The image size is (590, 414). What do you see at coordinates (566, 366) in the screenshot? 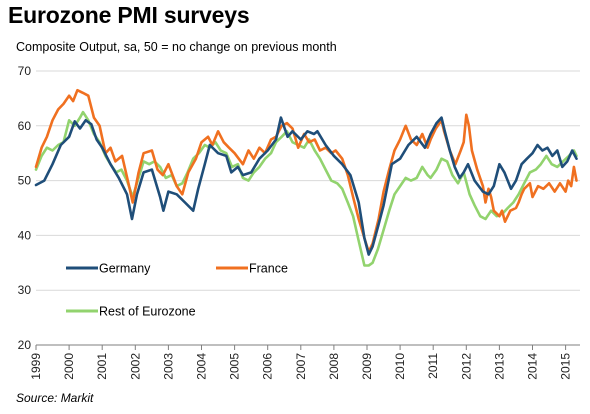
I see `x-tick-label: 2015` at bounding box center [566, 366].